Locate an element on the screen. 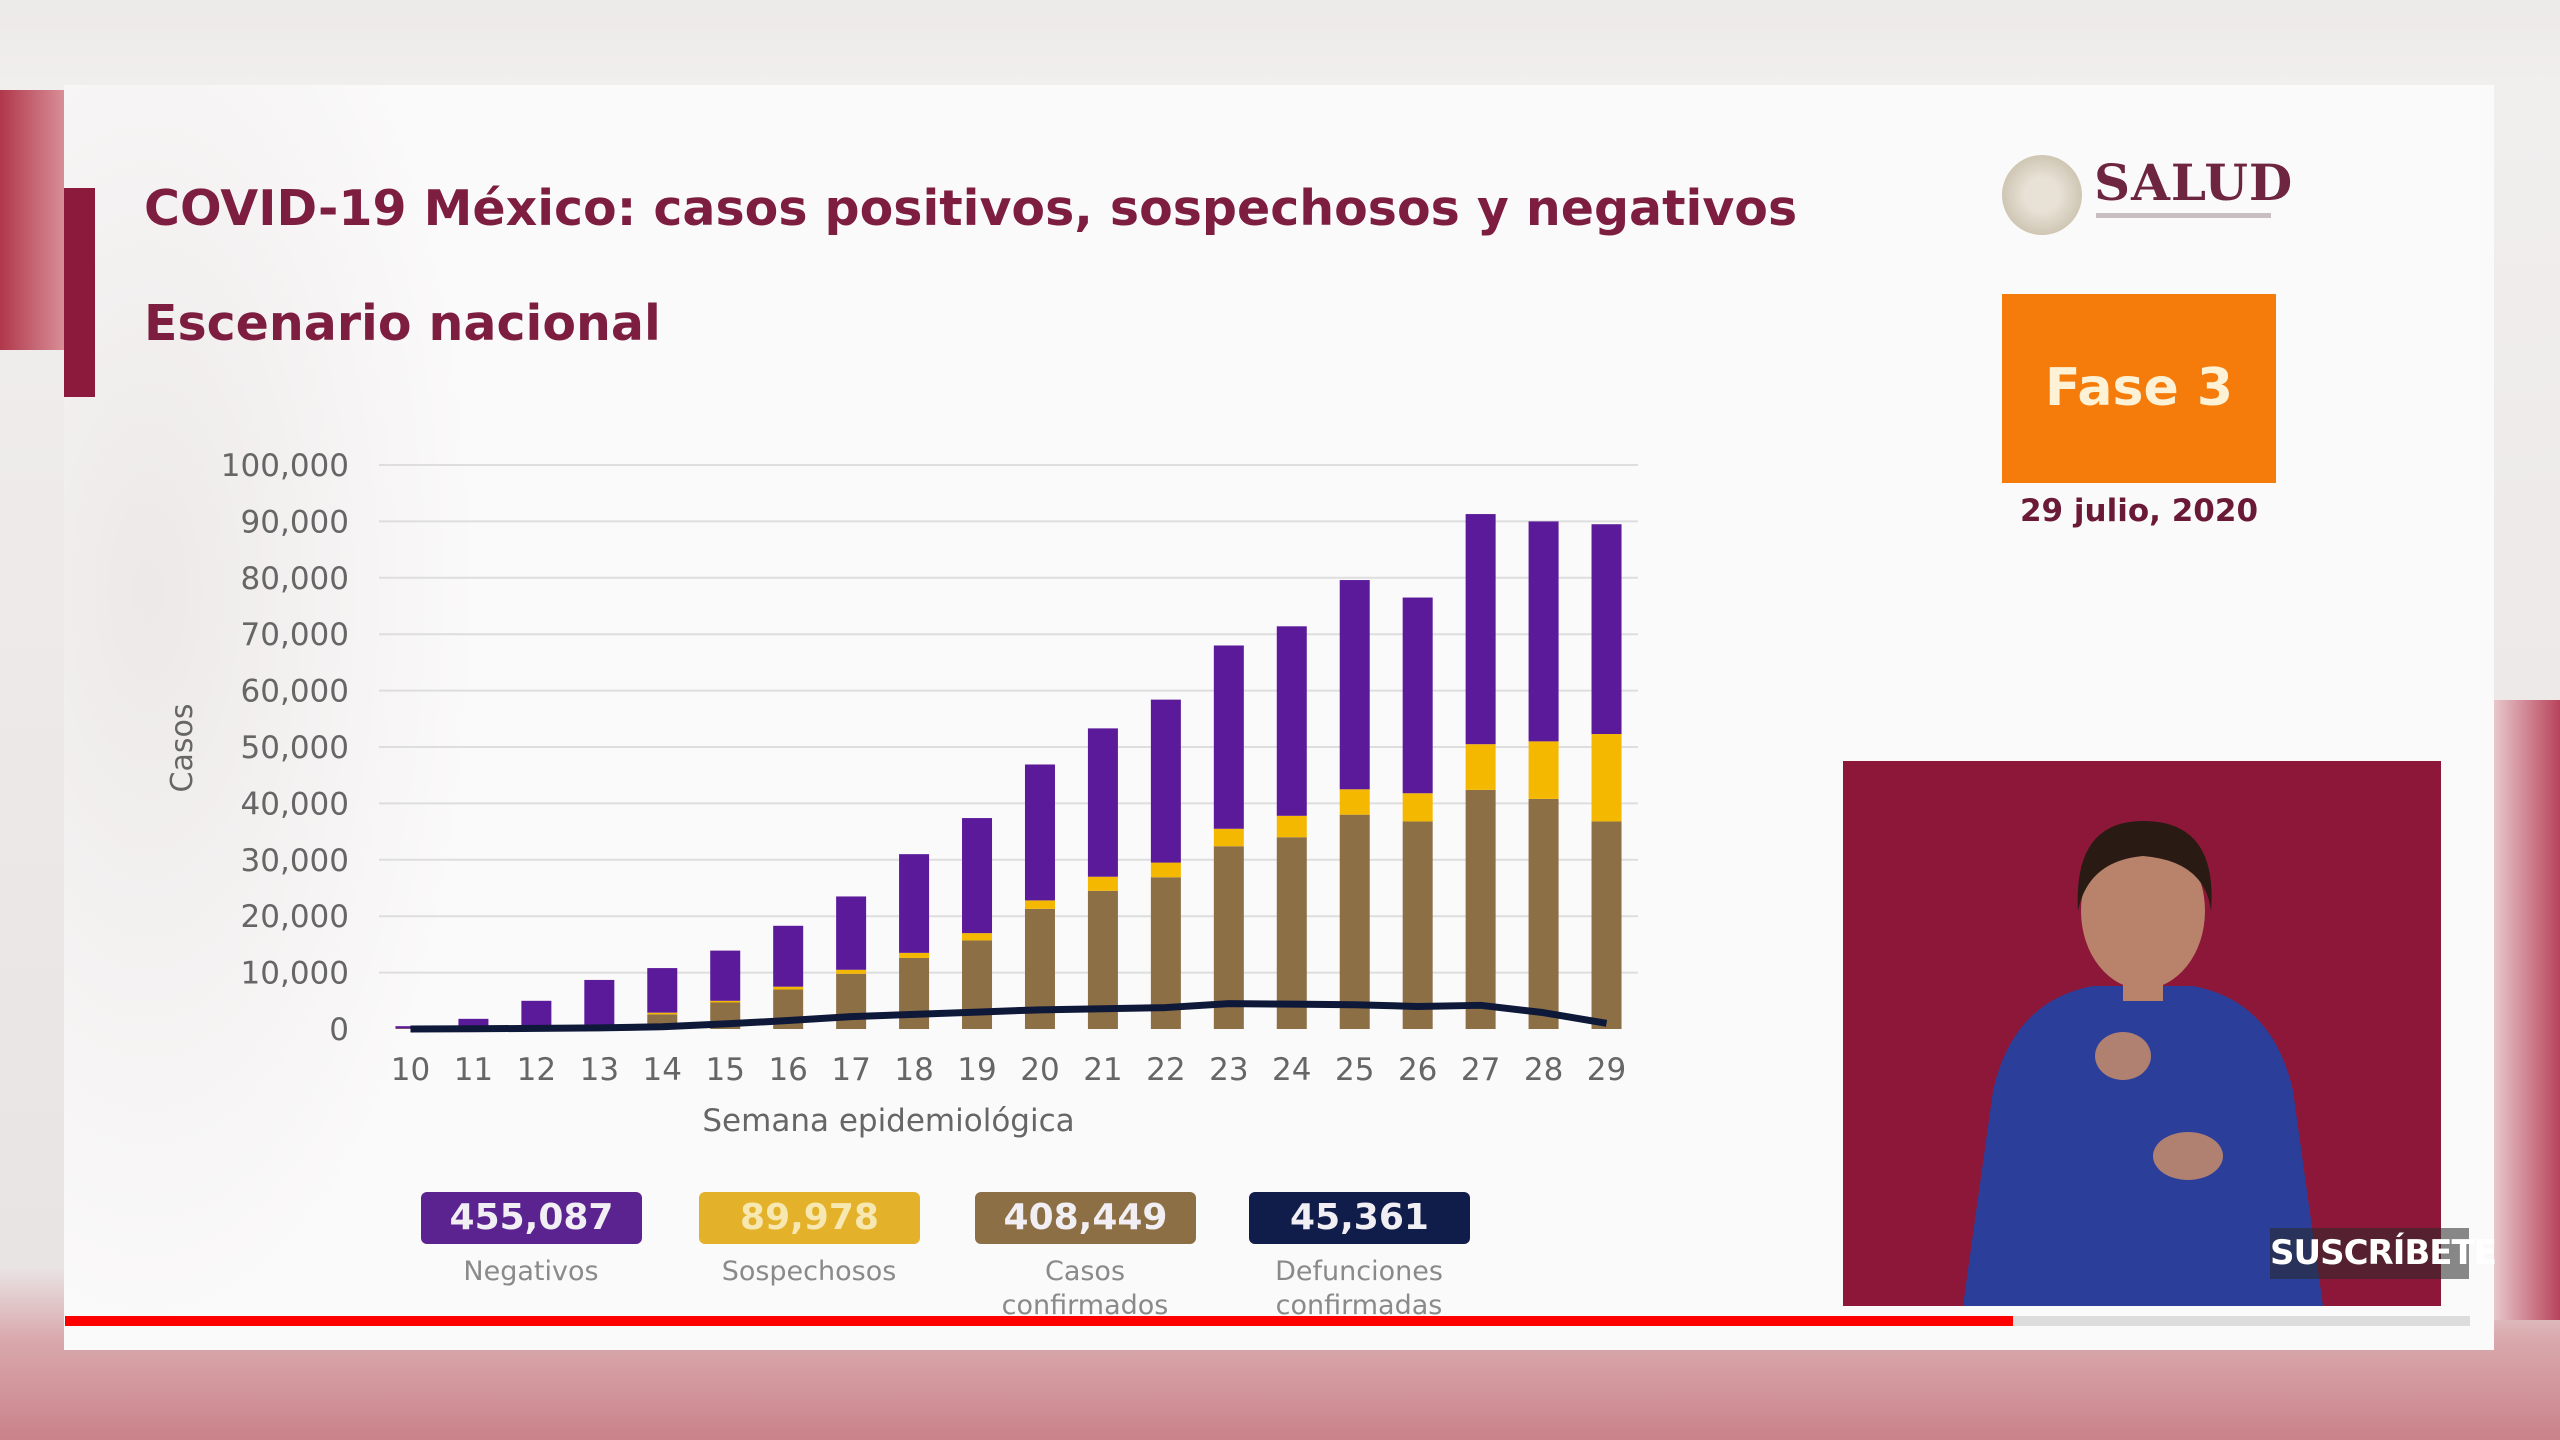 The width and height of the screenshot is (2560, 1440). slide-date: 29 julio, 2020 is located at coordinates (2139, 511).